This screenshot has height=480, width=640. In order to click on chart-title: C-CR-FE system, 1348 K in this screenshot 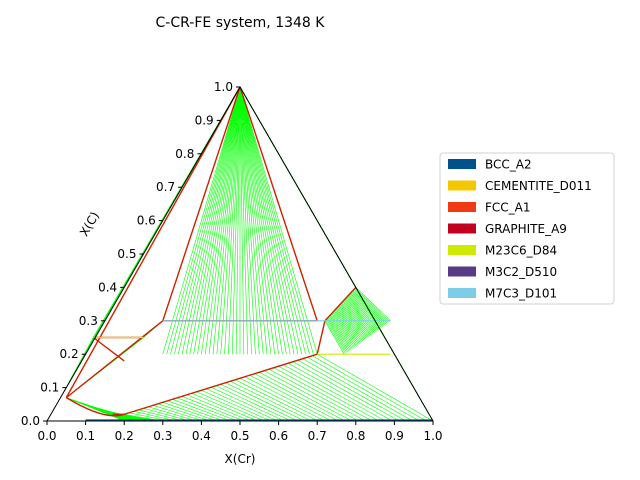, I will do `click(241, 23)`.